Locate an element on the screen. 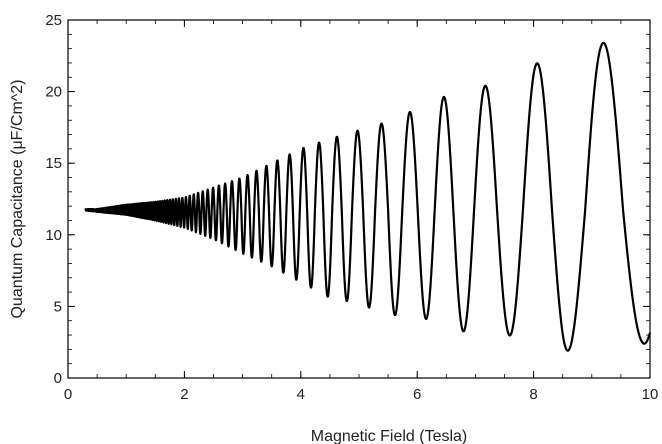 The height and width of the screenshot is (444, 662). x-tick-label: 4 is located at coordinates (301, 394).